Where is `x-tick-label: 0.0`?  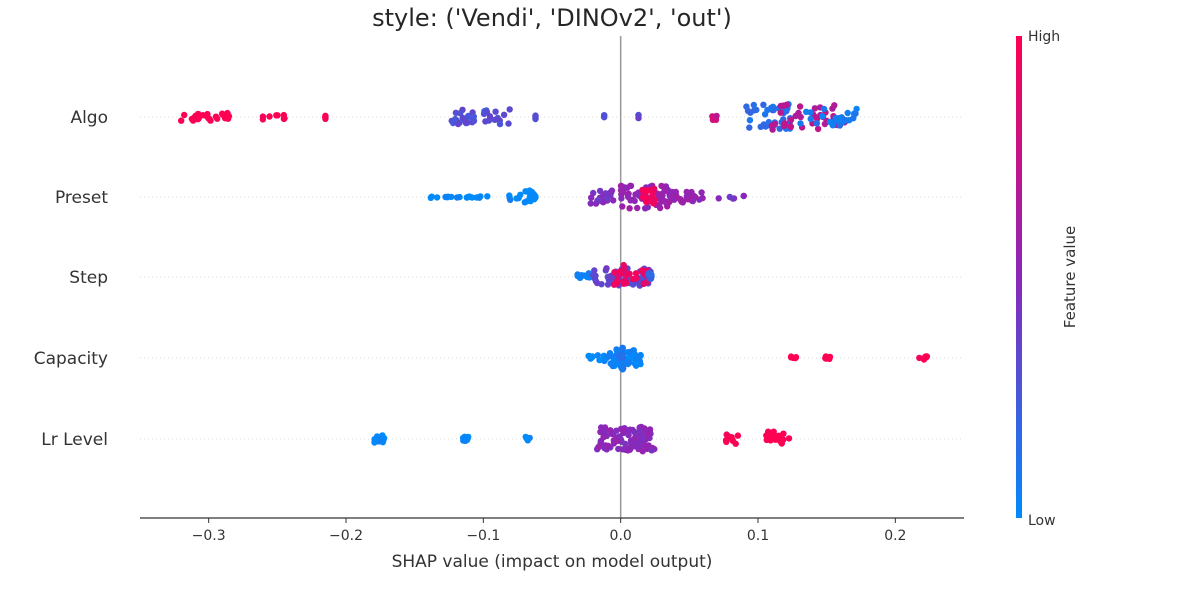
x-tick-label: 0.0 is located at coordinates (621, 536).